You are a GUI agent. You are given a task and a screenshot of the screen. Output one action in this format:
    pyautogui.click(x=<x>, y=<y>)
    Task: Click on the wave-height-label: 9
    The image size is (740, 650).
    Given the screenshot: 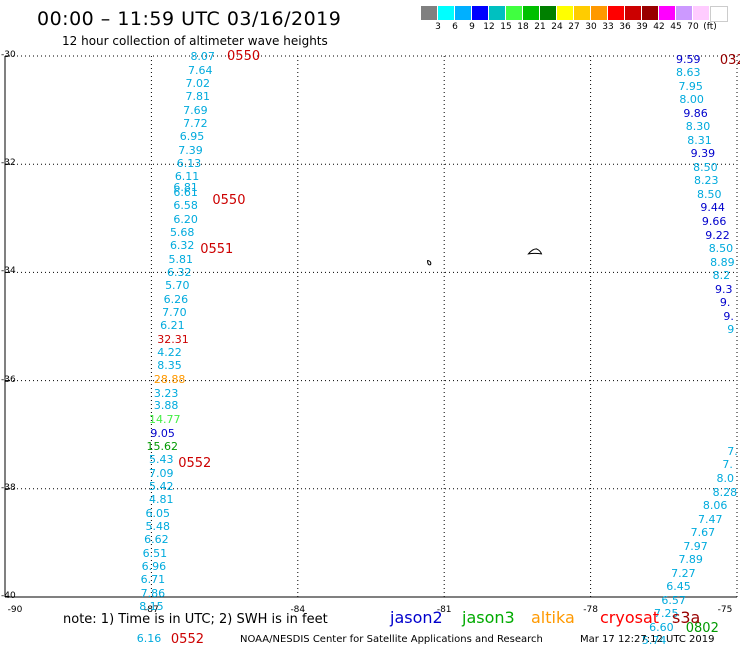 What is the action you would take?
    pyautogui.click(x=731, y=330)
    